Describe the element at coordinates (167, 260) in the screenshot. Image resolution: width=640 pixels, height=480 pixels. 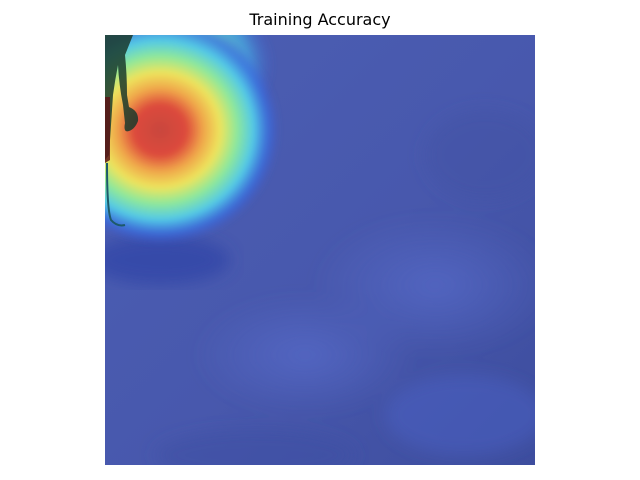
I see `shadow-region` at that location.